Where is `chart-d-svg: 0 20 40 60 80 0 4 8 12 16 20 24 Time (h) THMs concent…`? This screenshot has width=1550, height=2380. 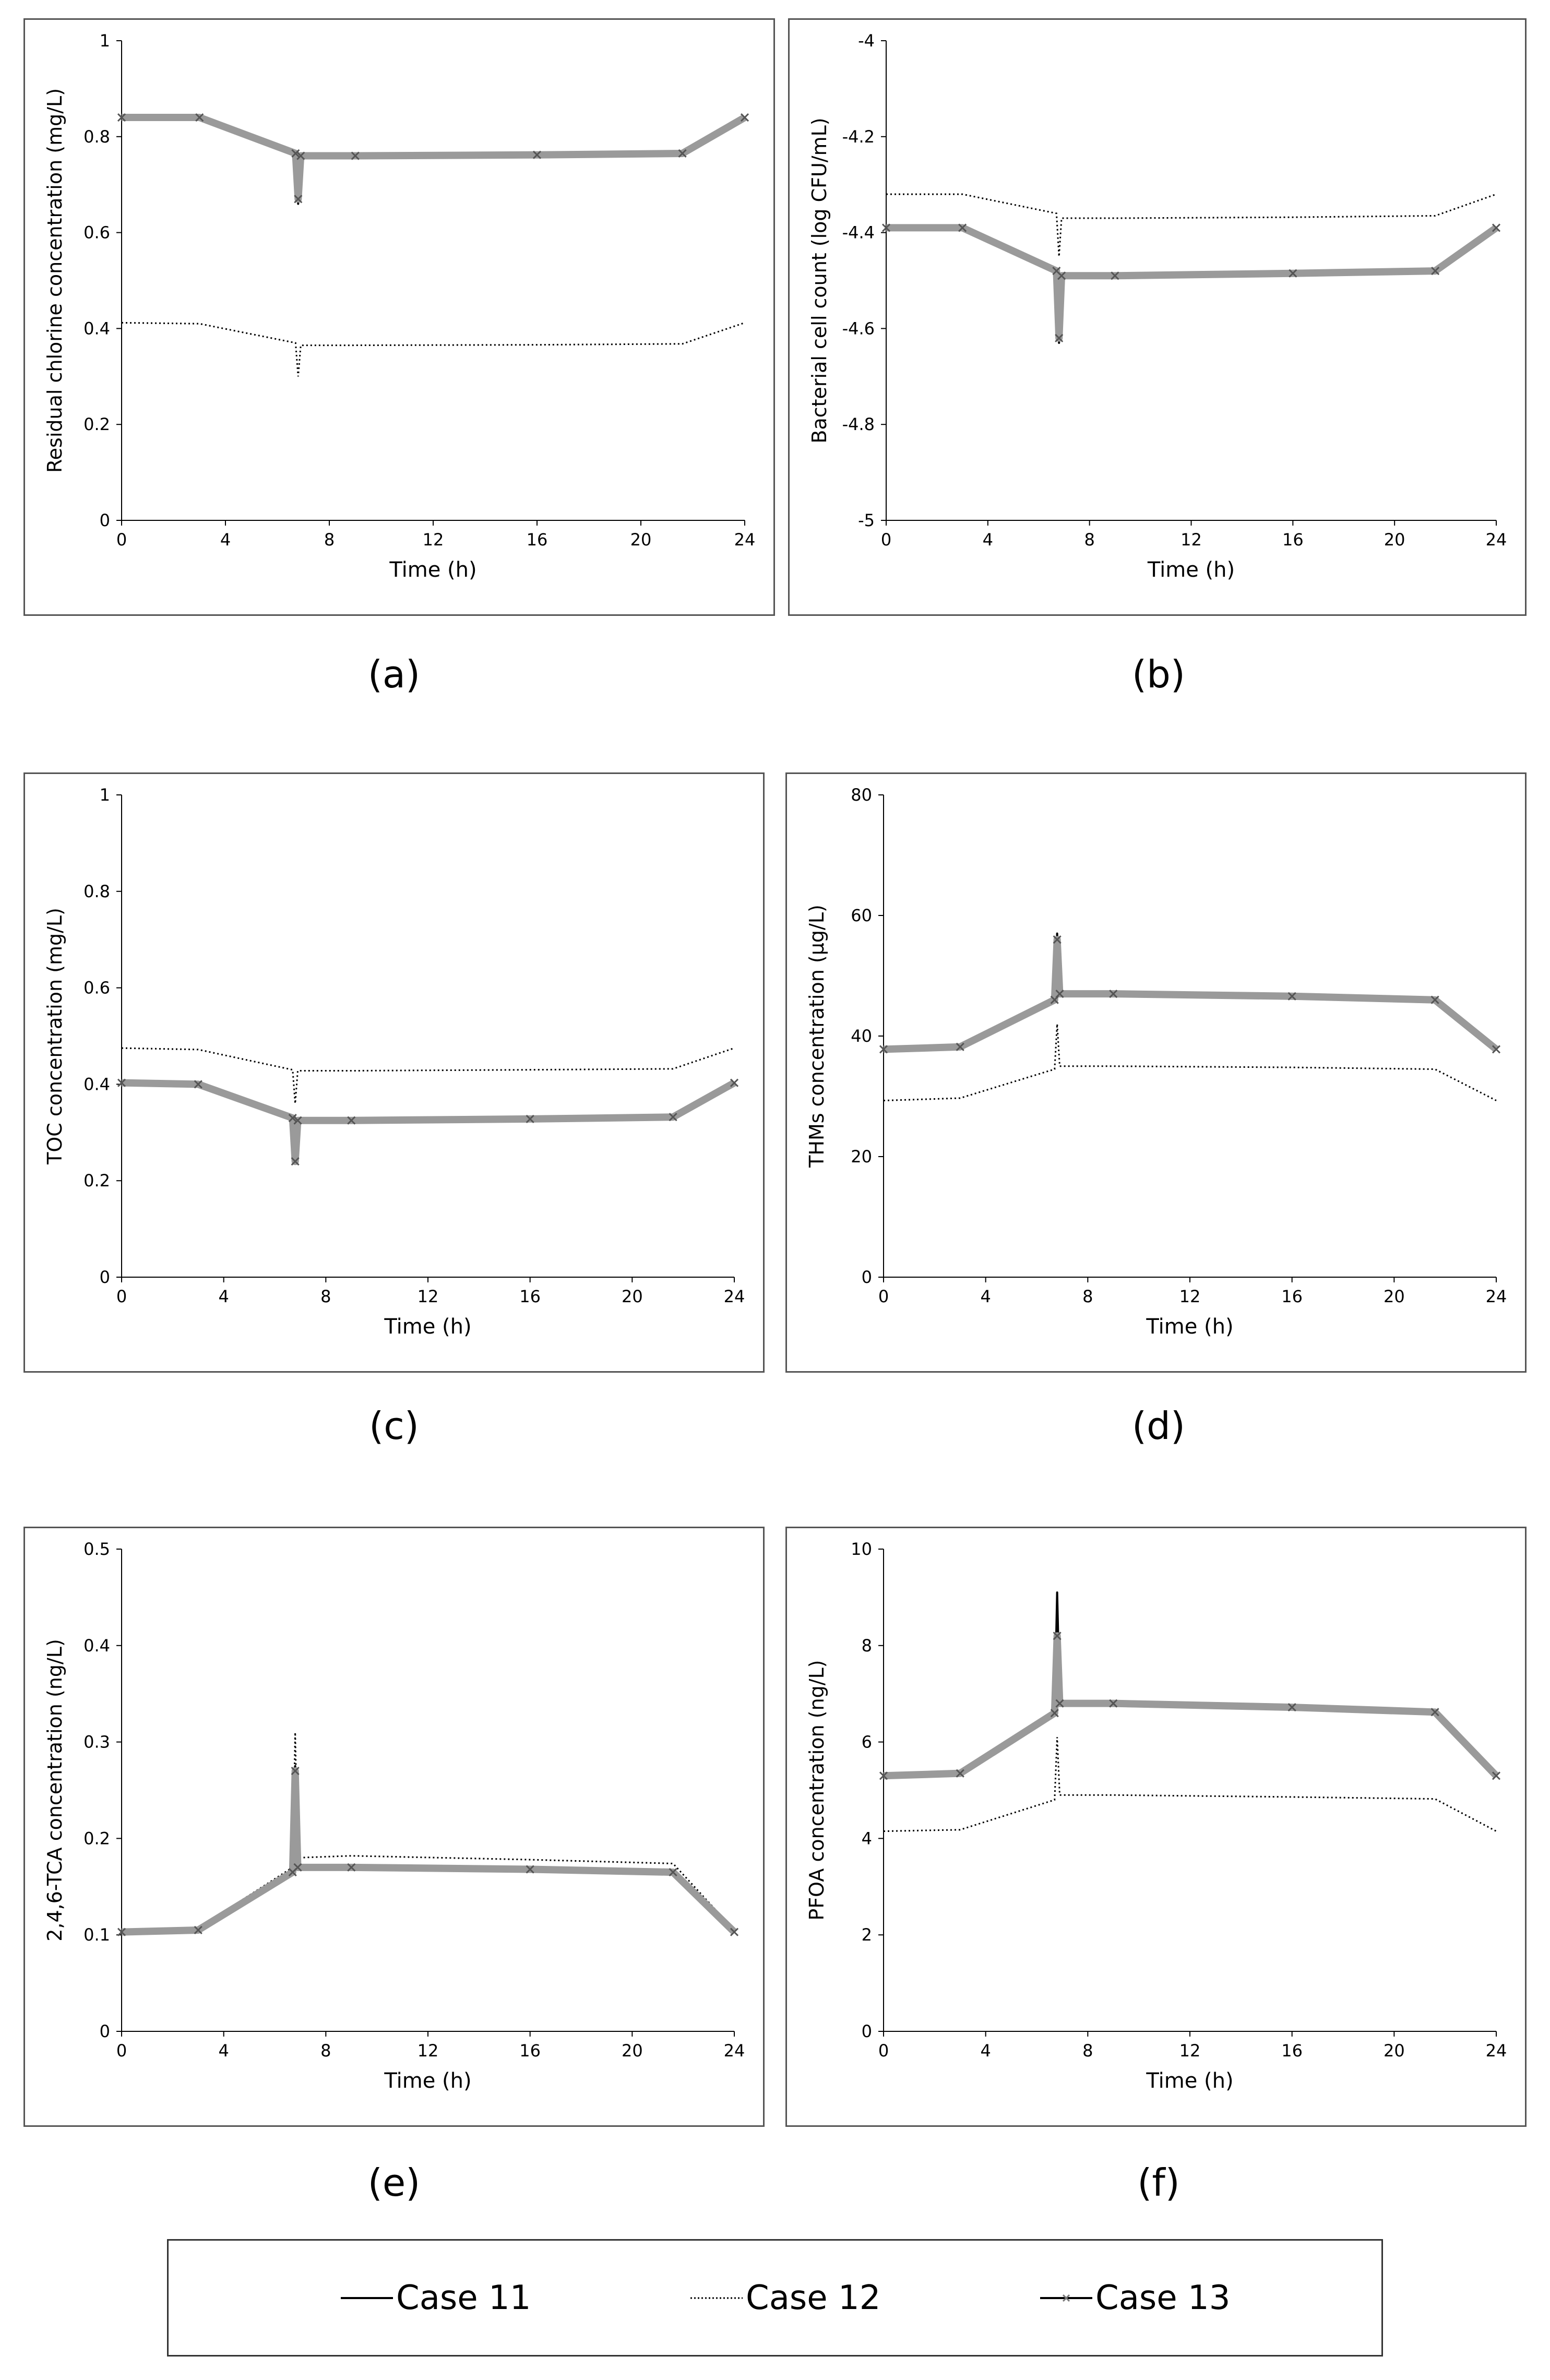 chart-d-svg: 0 20 40 60 80 0 4 8 12 16 20 24 Time (h) THMs concent… is located at coordinates (1156, 1062).